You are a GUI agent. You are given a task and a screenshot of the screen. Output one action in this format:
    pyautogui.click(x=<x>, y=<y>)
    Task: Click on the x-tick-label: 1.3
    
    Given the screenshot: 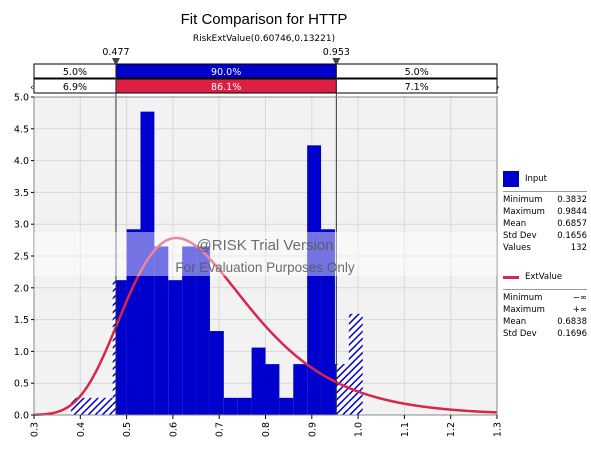 What is the action you would take?
    pyautogui.click(x=498, y=429)
    